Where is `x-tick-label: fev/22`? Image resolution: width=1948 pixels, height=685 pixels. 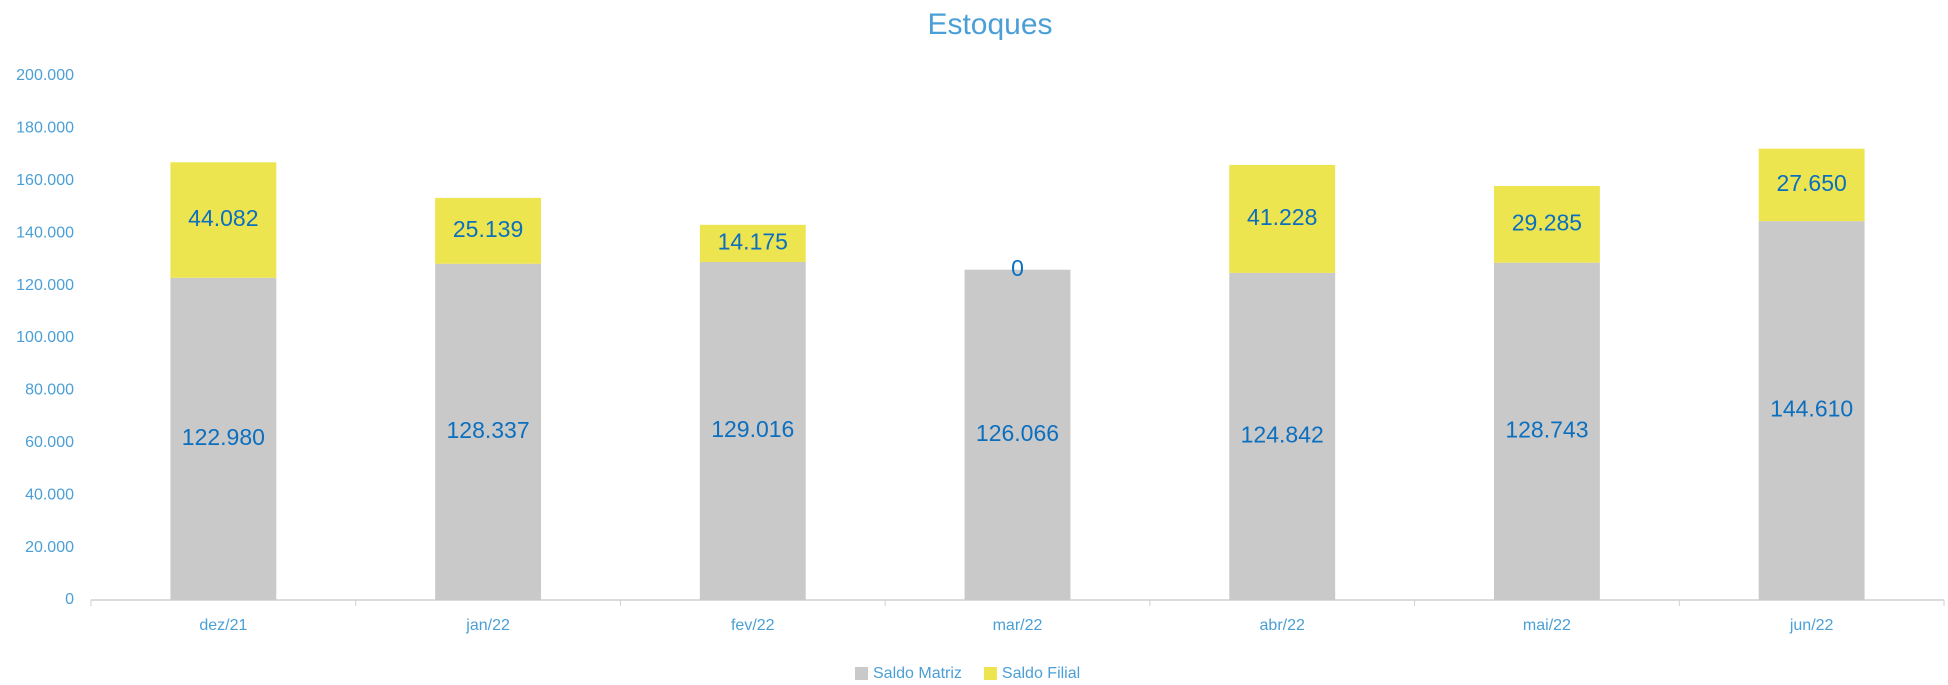
x-tick-label: fev/22 is located at coordinates (753, 625).